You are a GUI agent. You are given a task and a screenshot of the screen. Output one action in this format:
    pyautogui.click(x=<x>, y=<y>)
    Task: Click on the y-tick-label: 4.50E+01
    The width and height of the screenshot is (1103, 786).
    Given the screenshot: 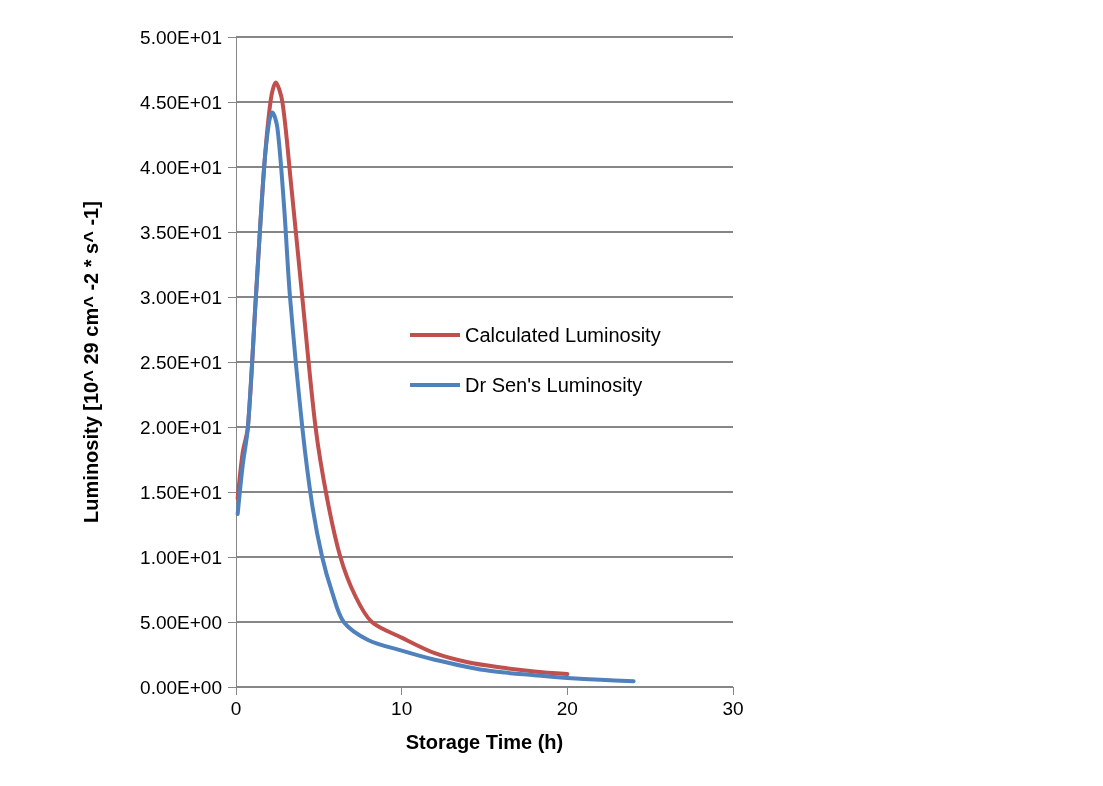 What is the action you would take?
    pyautogui.click(x=181, y=102)
    